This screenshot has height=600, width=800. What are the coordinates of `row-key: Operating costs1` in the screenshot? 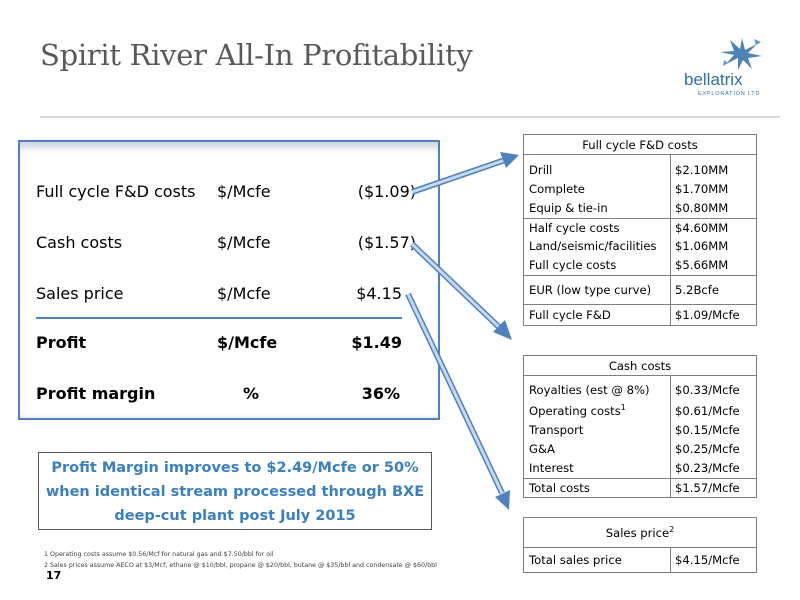 It's located at (577, 411).